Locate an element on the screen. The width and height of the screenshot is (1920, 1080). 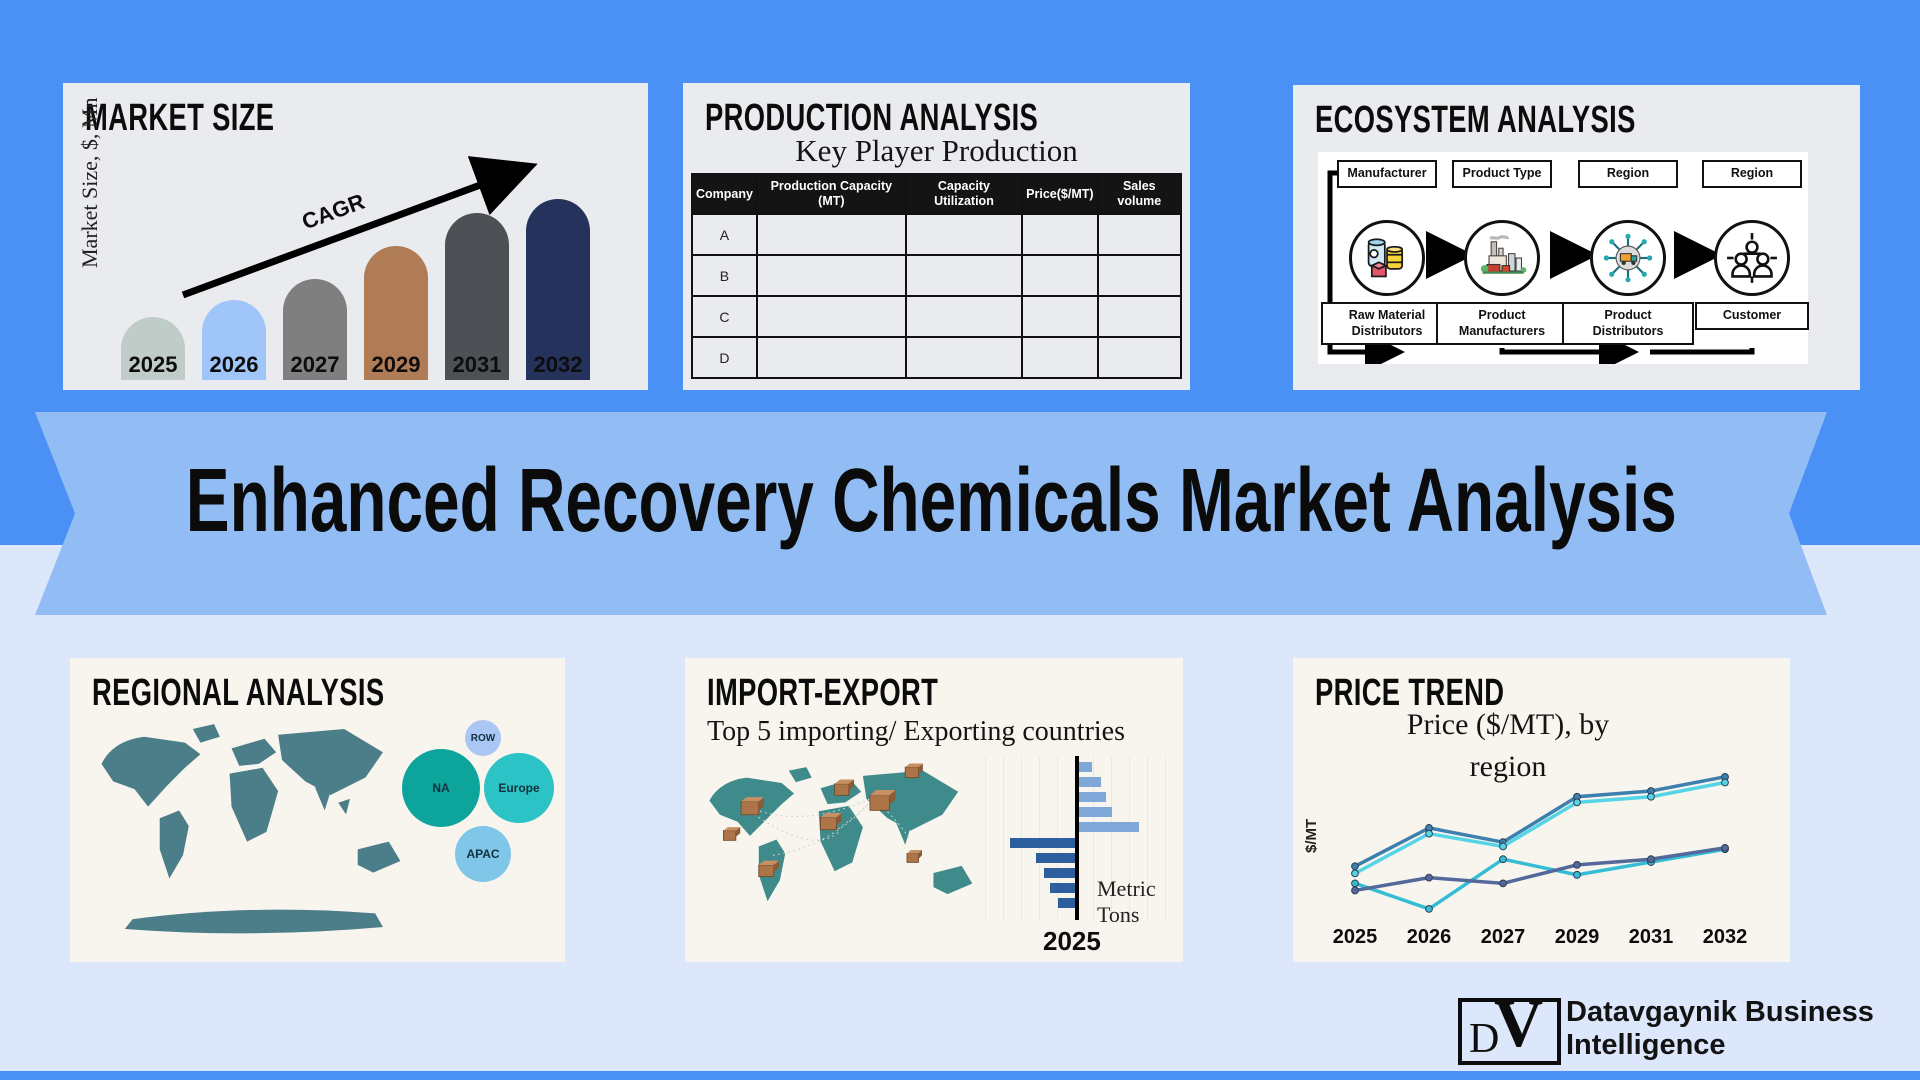
table-header-cell: Capacity Utilization is located at coordinates (964, 194).